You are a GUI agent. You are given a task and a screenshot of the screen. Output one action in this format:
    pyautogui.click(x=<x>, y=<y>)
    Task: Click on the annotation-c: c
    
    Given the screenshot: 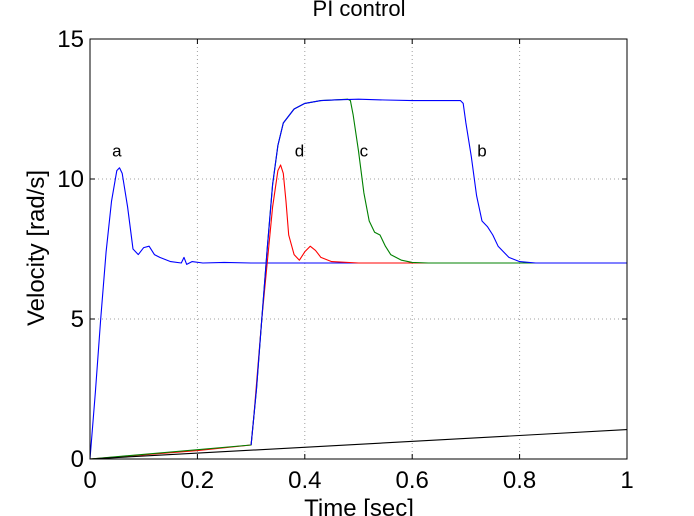 What is the action you would take?
    pyautogui.click(x=364, y=151)
    